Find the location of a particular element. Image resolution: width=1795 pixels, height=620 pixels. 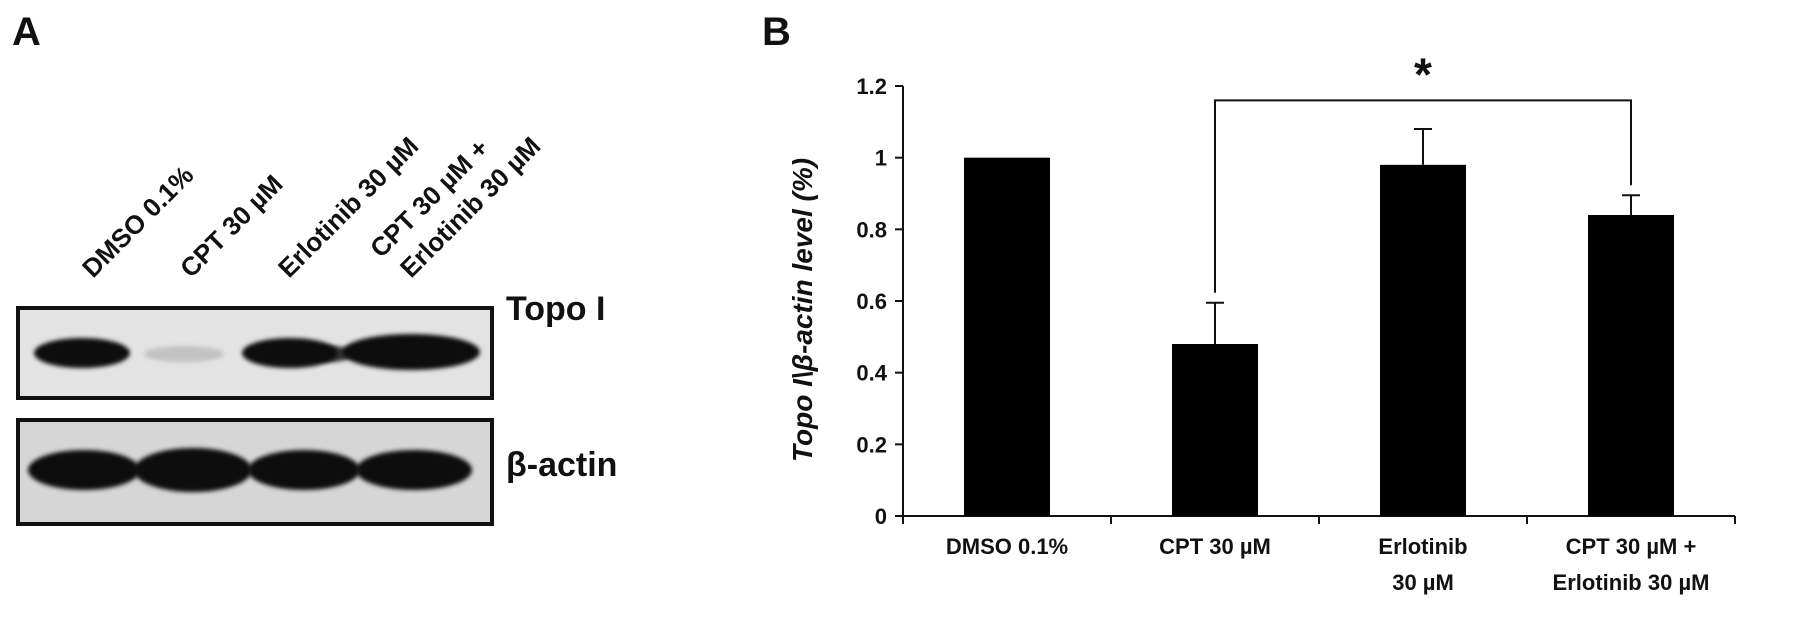

x-category-label: 30 µM is located at coordinates (1423, 582).